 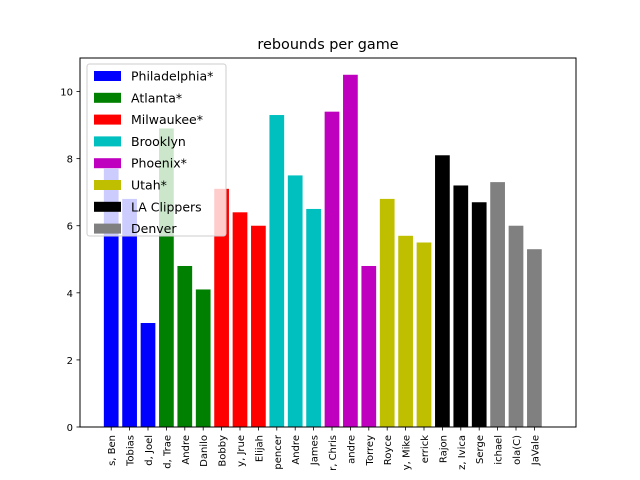 What do you see at coordinates (70, 361) in the screenshot?
I see `y-tick-label: 2` at bounding box center [70, 361].